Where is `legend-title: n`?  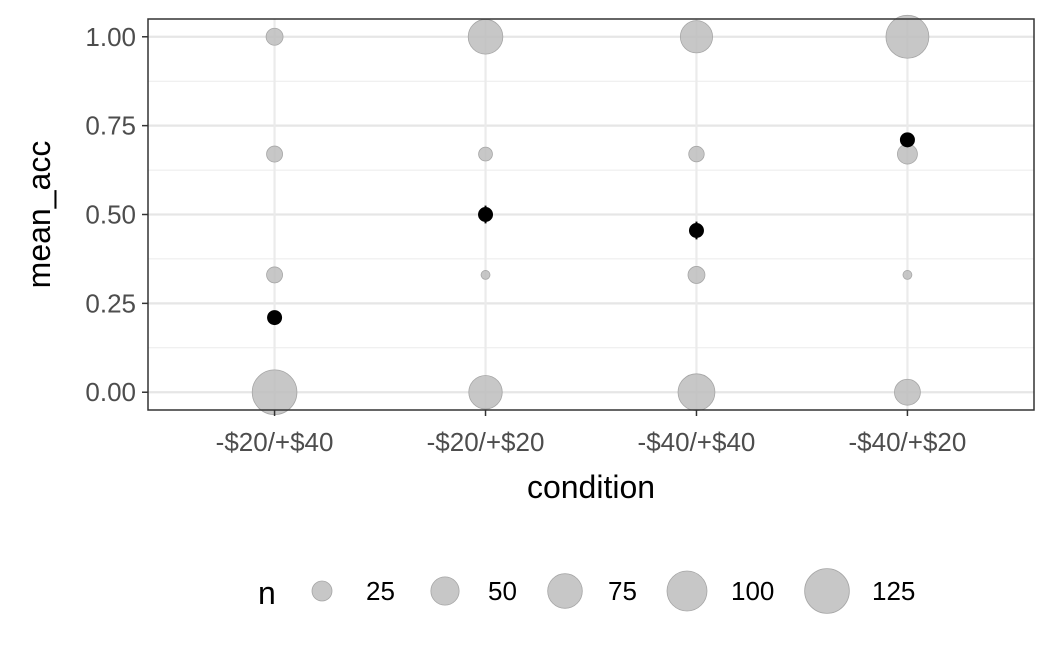 legend-title: n is located at coordinates (267, 593).